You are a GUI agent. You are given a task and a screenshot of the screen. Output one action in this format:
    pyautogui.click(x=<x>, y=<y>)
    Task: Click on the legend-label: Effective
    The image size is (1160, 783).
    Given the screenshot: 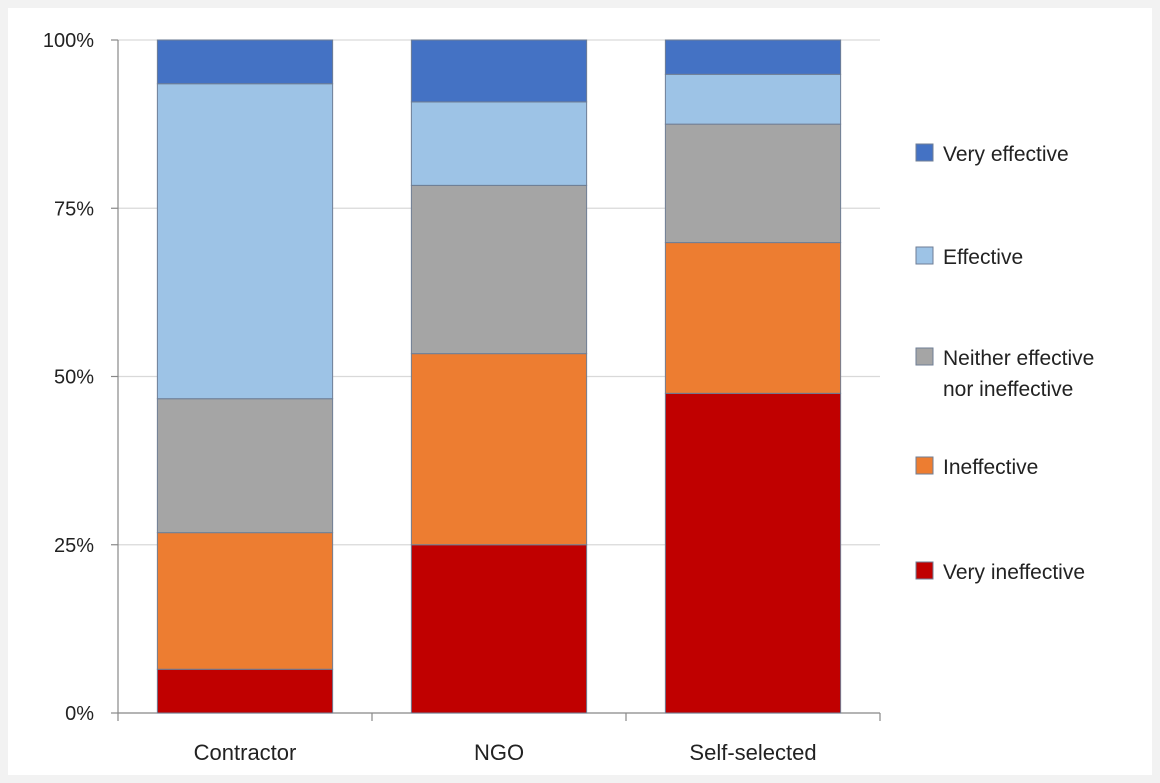 What is the action you would take?
    pyautogui.click(x=983, y=257)
    